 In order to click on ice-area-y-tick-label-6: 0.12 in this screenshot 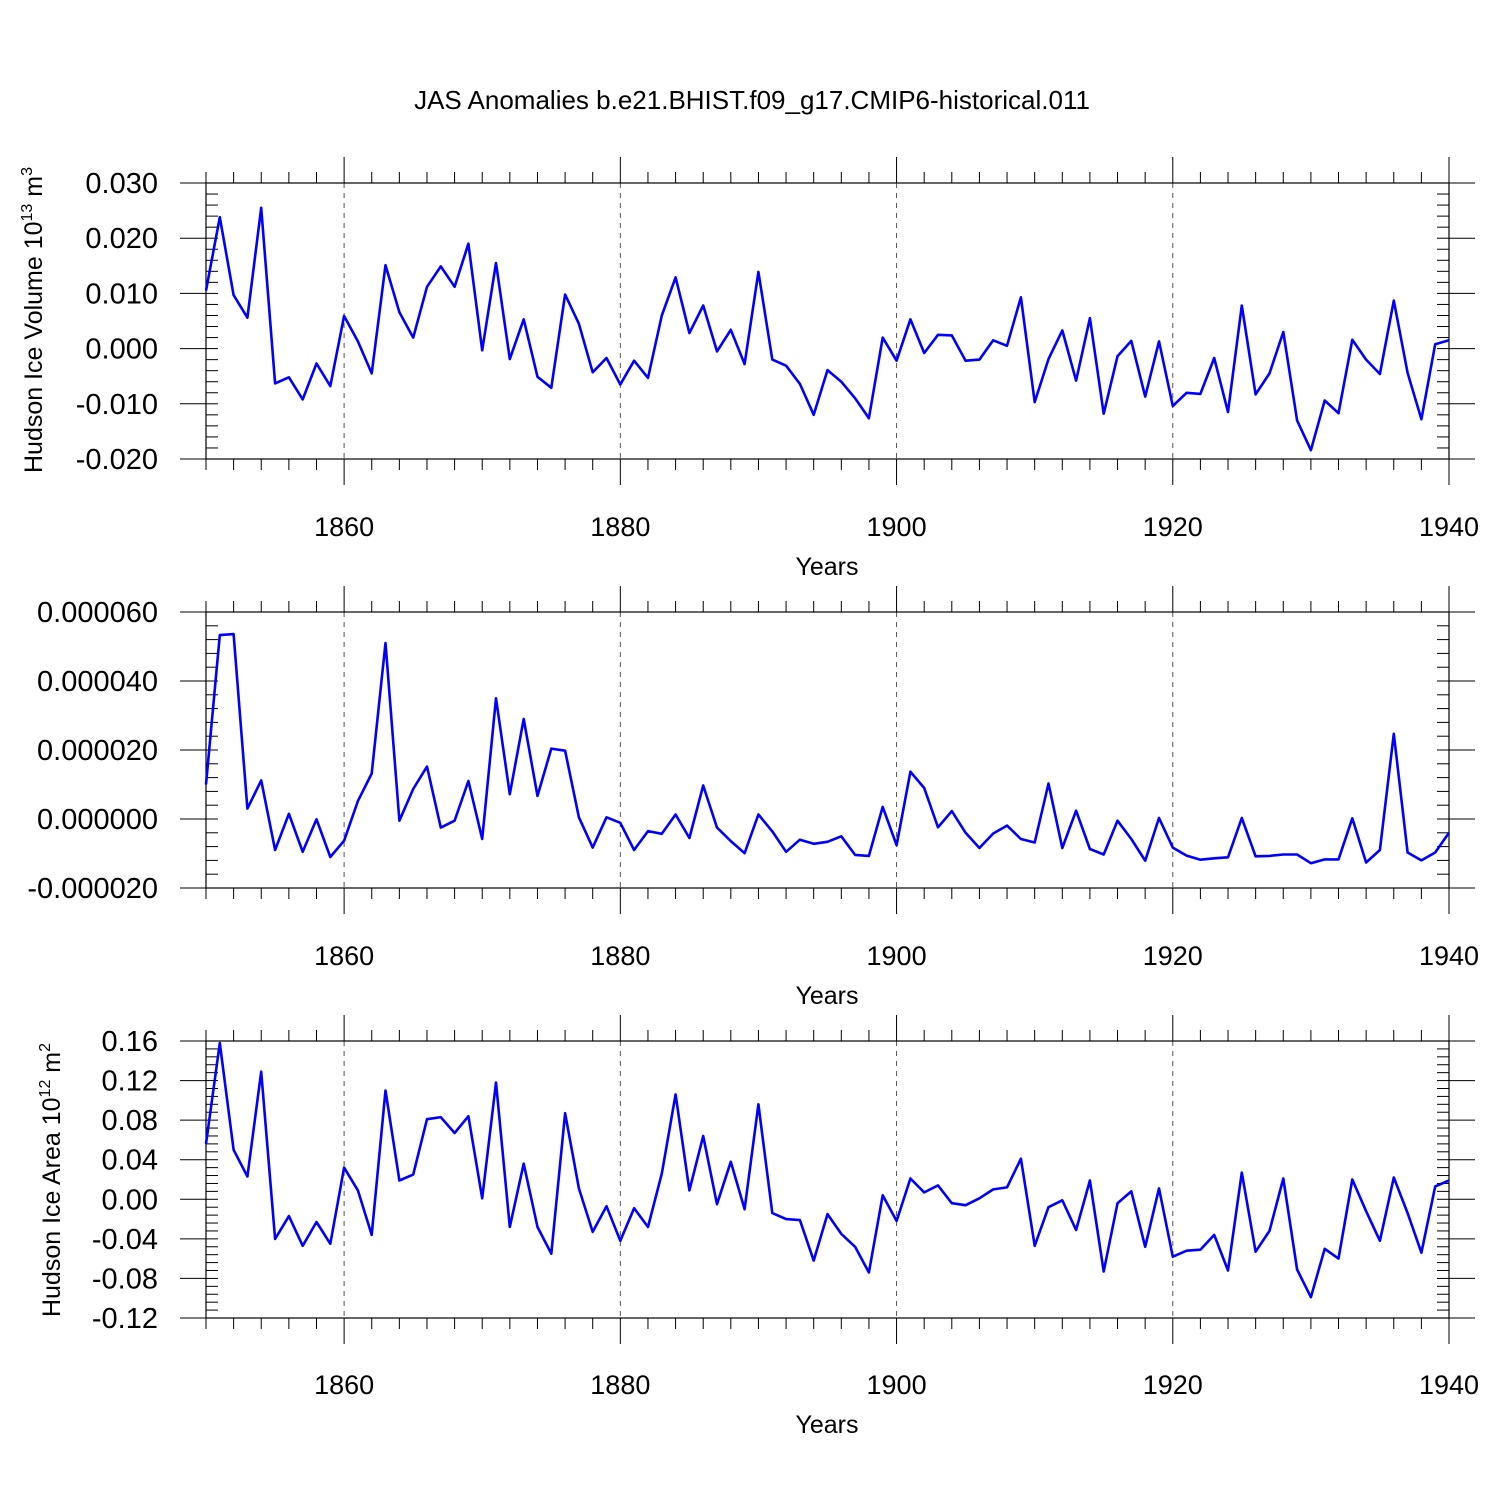, I will do `click(130, 1082)`.